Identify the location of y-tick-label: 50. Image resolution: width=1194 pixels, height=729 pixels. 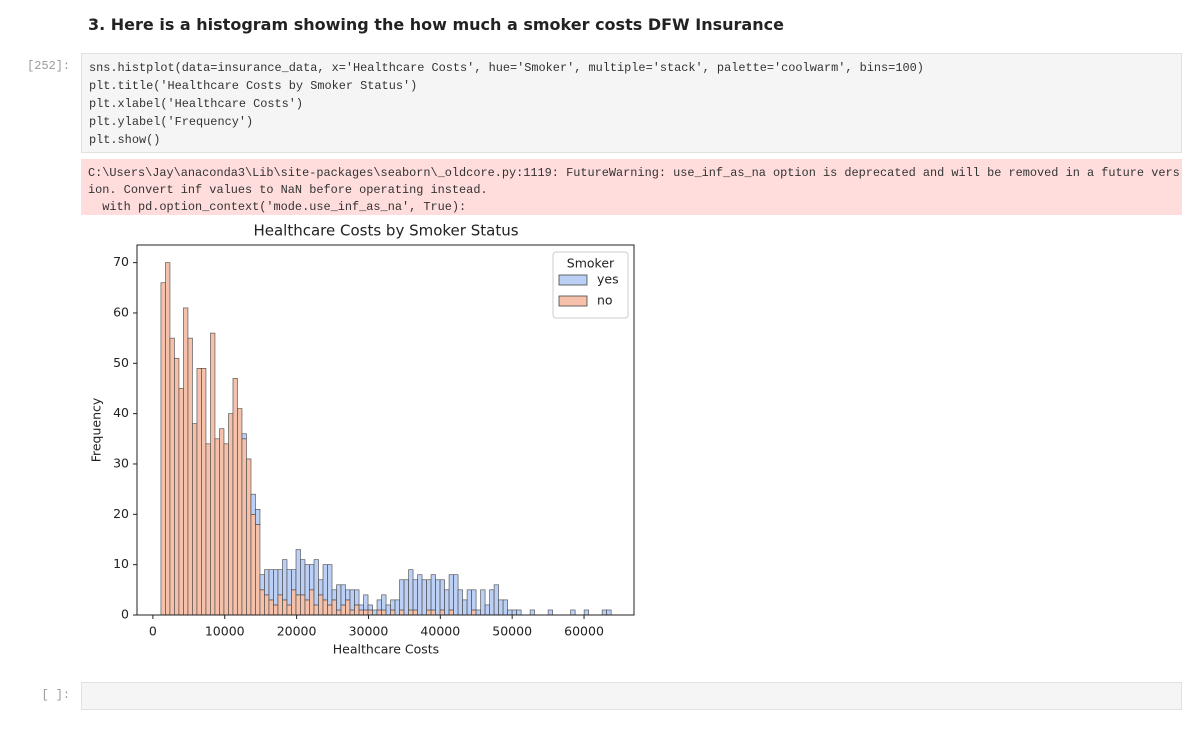
(121, 362).